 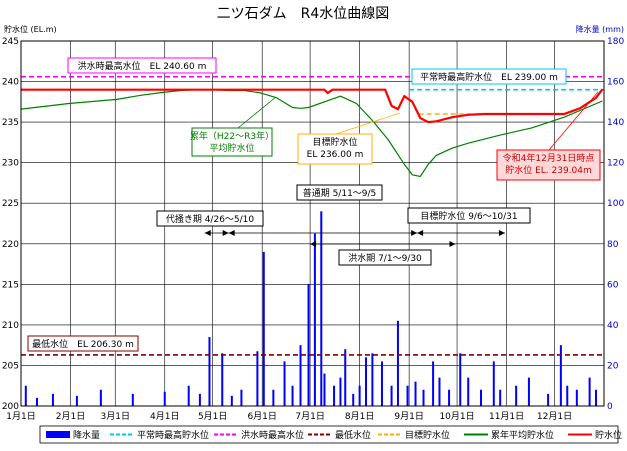 What do you see at coordinates (142, 65) in the screenshot?
I see `flood-max-label-box` at bounding box center [142, 65].